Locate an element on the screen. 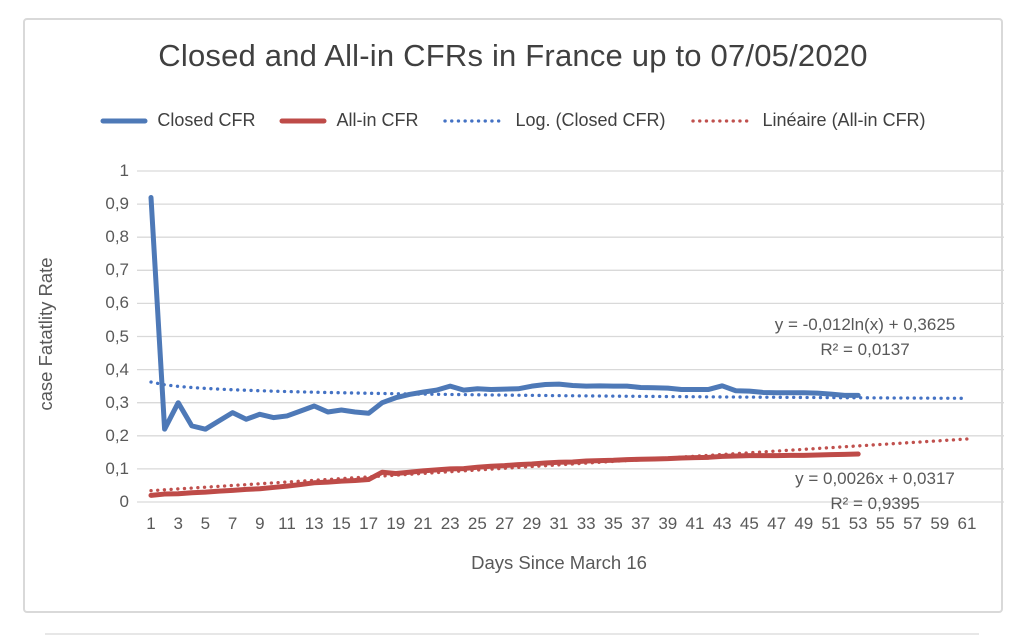 This screenshot has height=637, width=1024. annotation-log-equation: y = -0,012ln(x) + 0,3625 is located at coordinates (865, 324).